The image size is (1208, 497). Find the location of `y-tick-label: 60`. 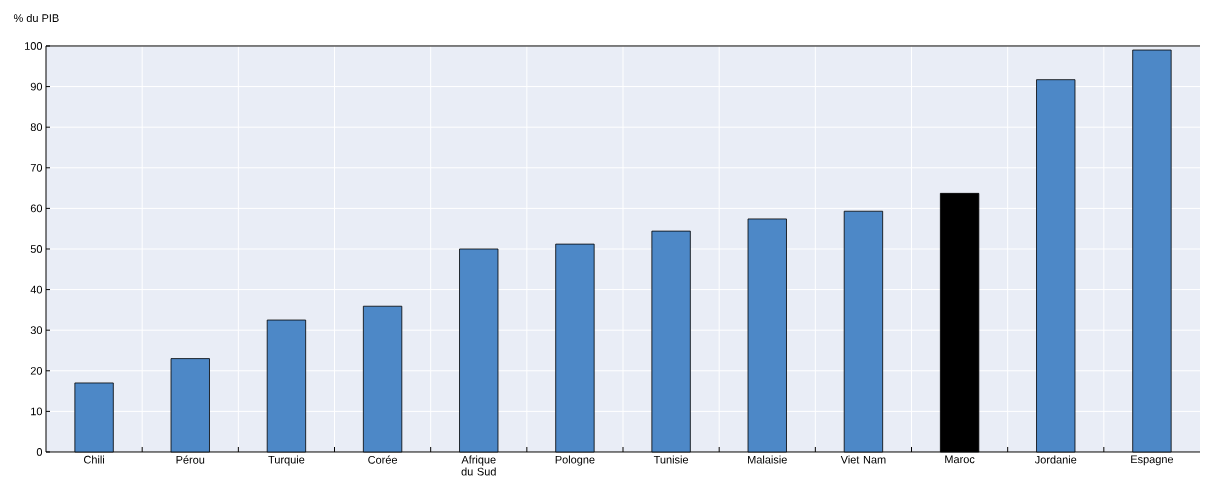

y-tick-label: 60 is located at coordinates (36, 208).